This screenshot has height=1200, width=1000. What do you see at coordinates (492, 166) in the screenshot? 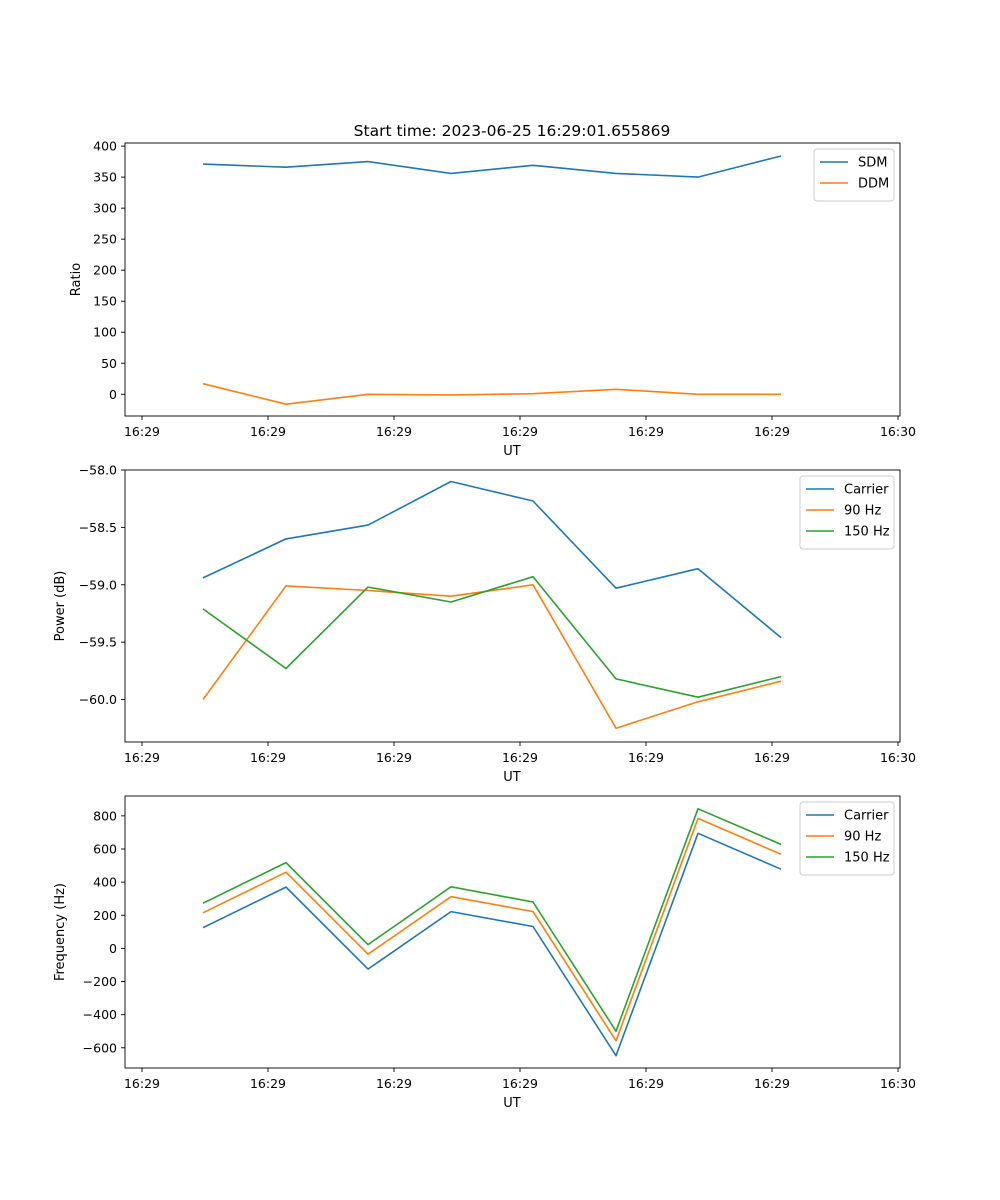
I see `series-line-sdm` at bounding box center [492, 166].